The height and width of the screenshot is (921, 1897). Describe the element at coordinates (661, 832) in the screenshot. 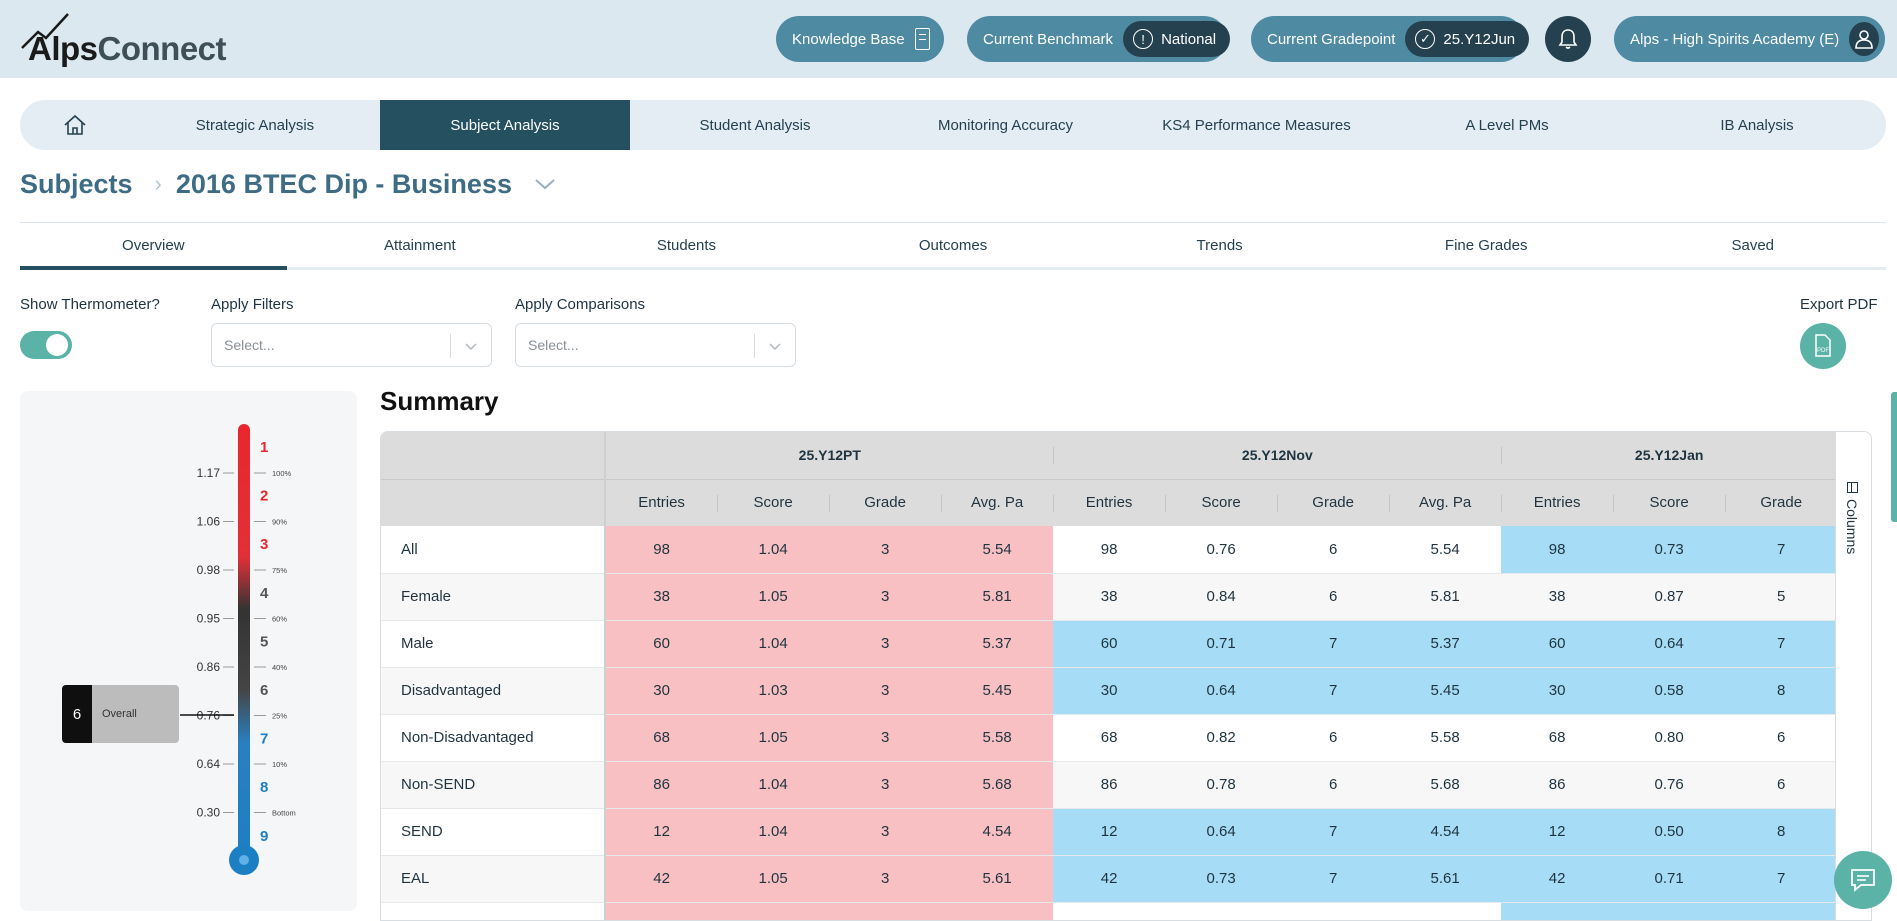

I see `table-cell: 12` at that location.